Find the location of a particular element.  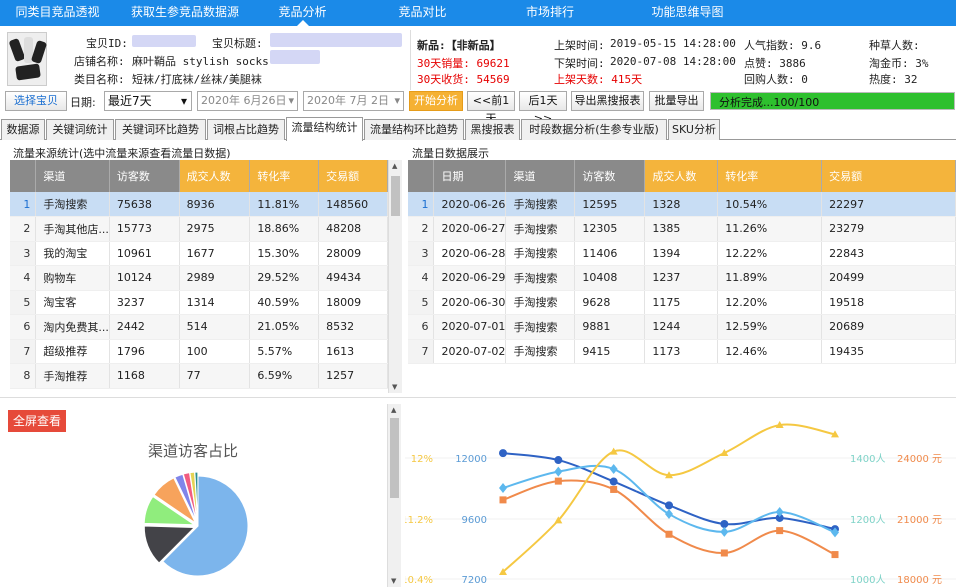

category-value: 短袜/打底袜/丝袜/美腿袜 is located at coordinates (197, 79).